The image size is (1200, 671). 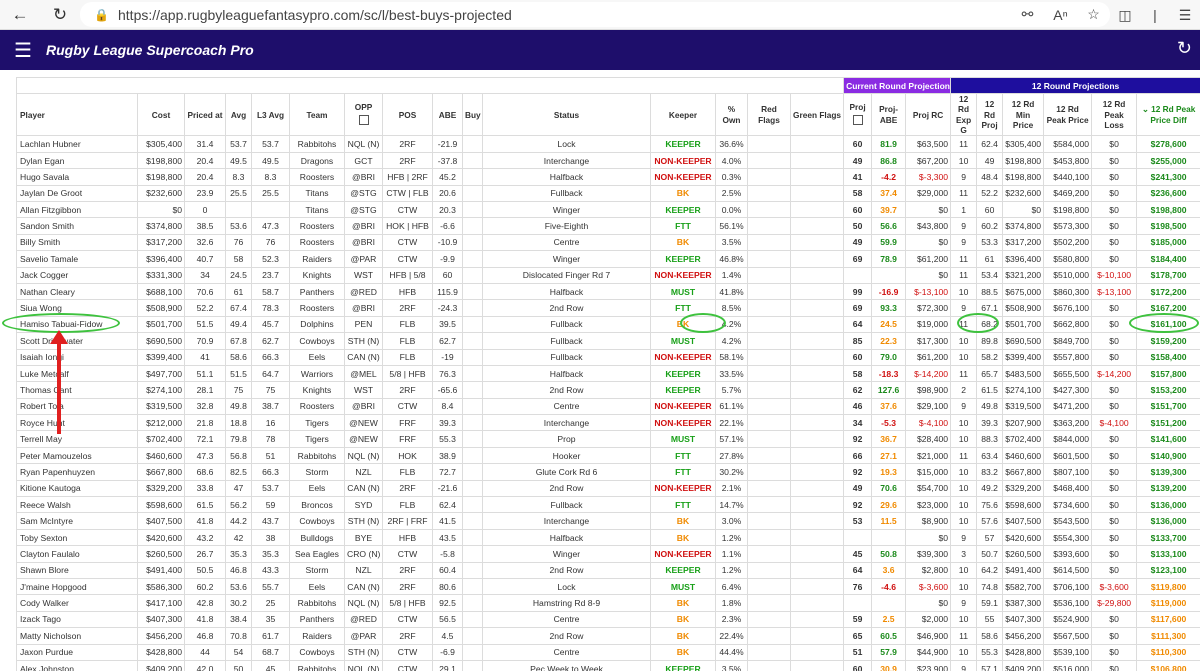 What do you see at coordinates (77, 665) in the screenshot?
I see `cell-player: Alex Johnston` at bounding box center [77, 665].